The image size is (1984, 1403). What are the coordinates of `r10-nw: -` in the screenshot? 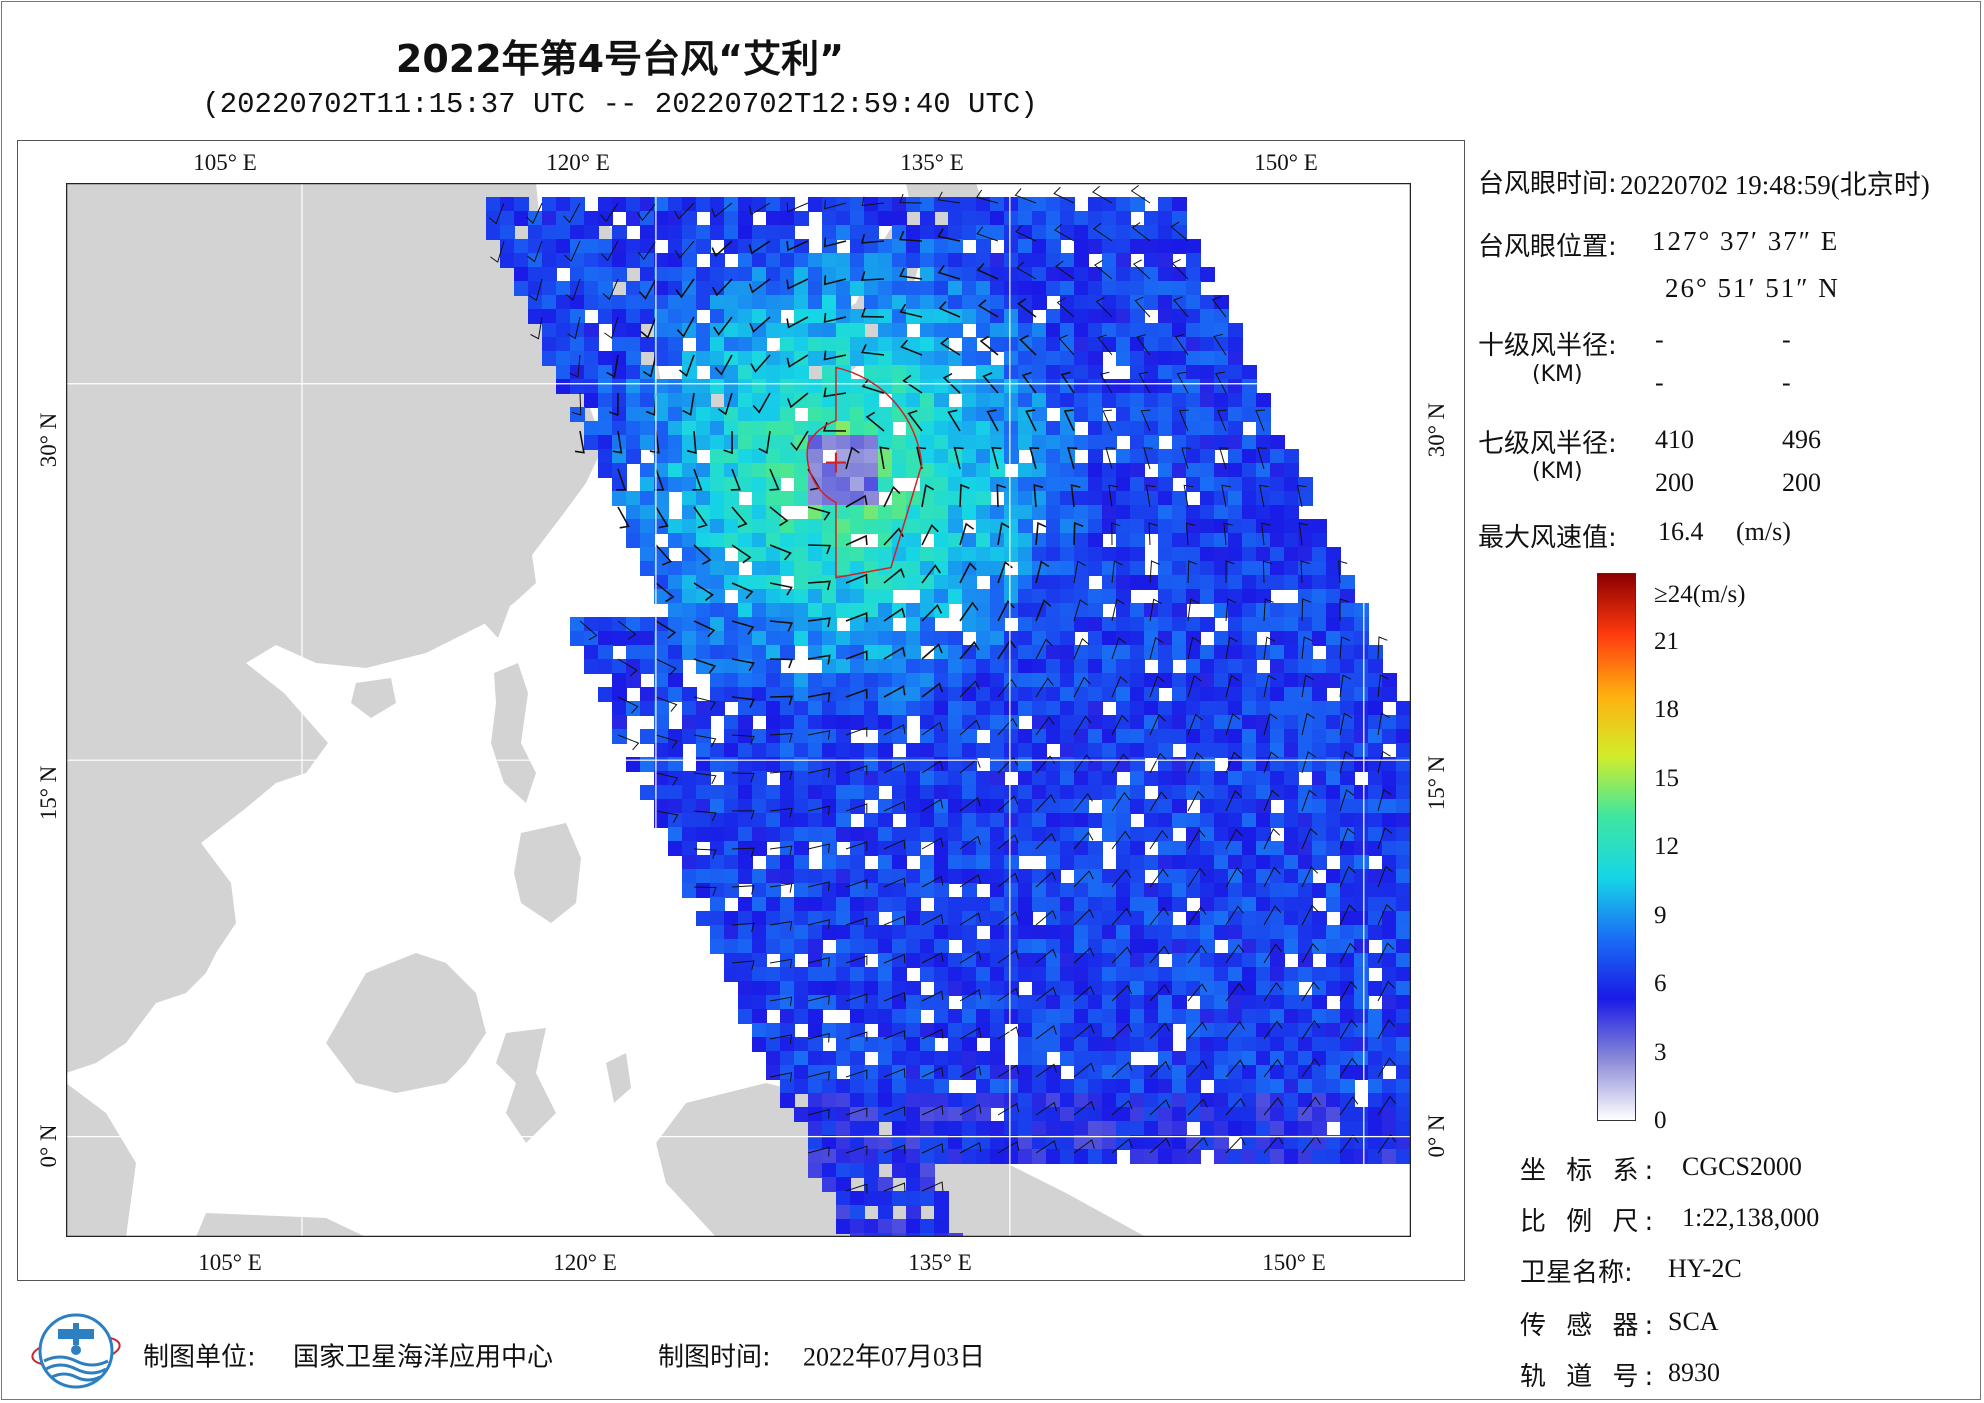 It's located at (1786, 382).